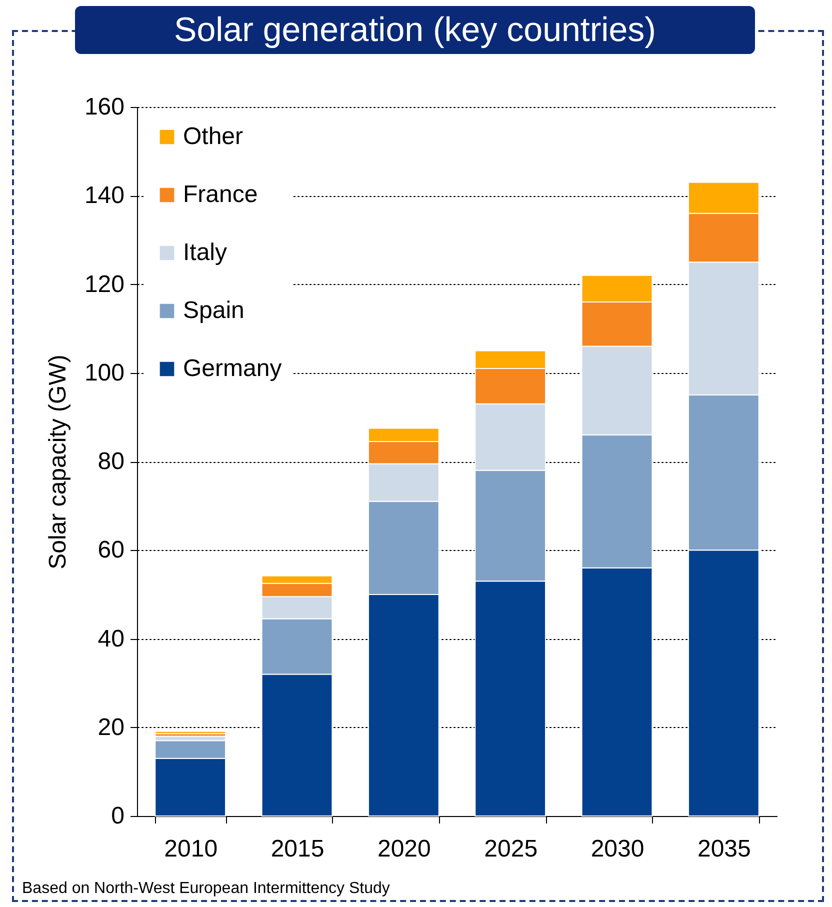 The height and width of the screenshot is (907, 832). What do you see at coordinates (104, 107) in the screenshot?
I see `y-tick-label: 160` at bounding box center [104, 107].